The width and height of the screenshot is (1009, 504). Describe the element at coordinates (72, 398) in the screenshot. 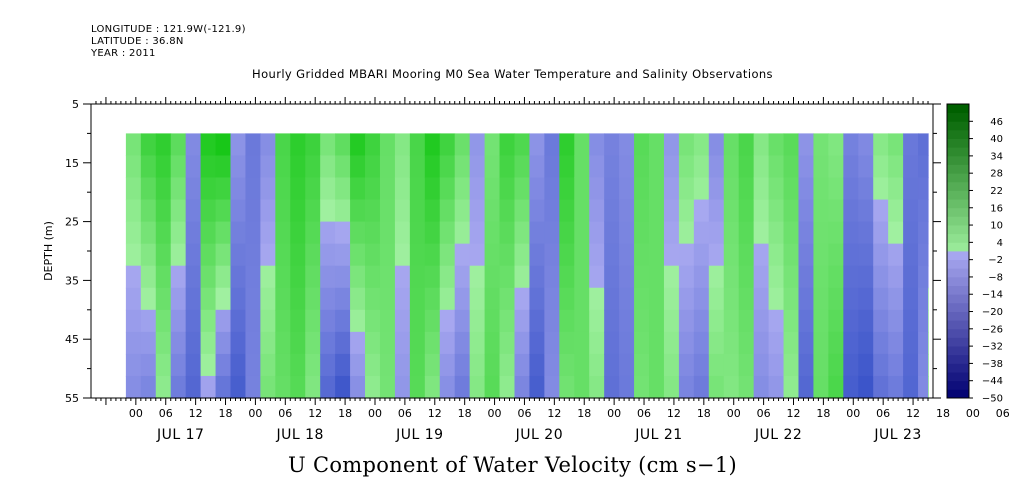

I see `y-tick-label: 55` at that location.